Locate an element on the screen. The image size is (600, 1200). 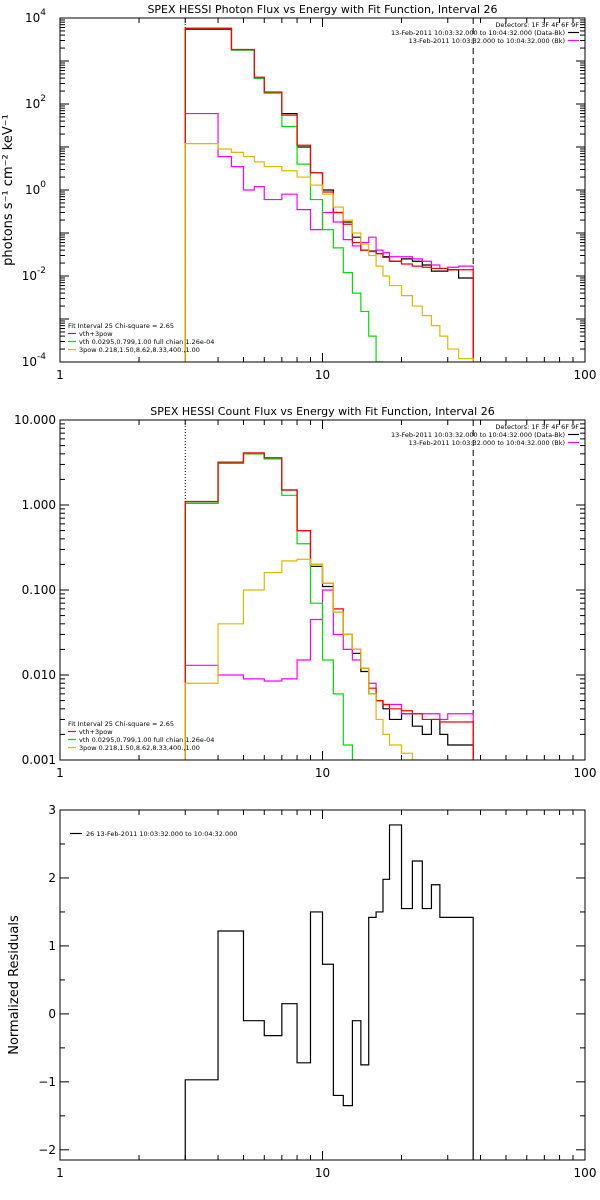
photon-flux-ytick-label: 10² is located at coordinates (35, 102).